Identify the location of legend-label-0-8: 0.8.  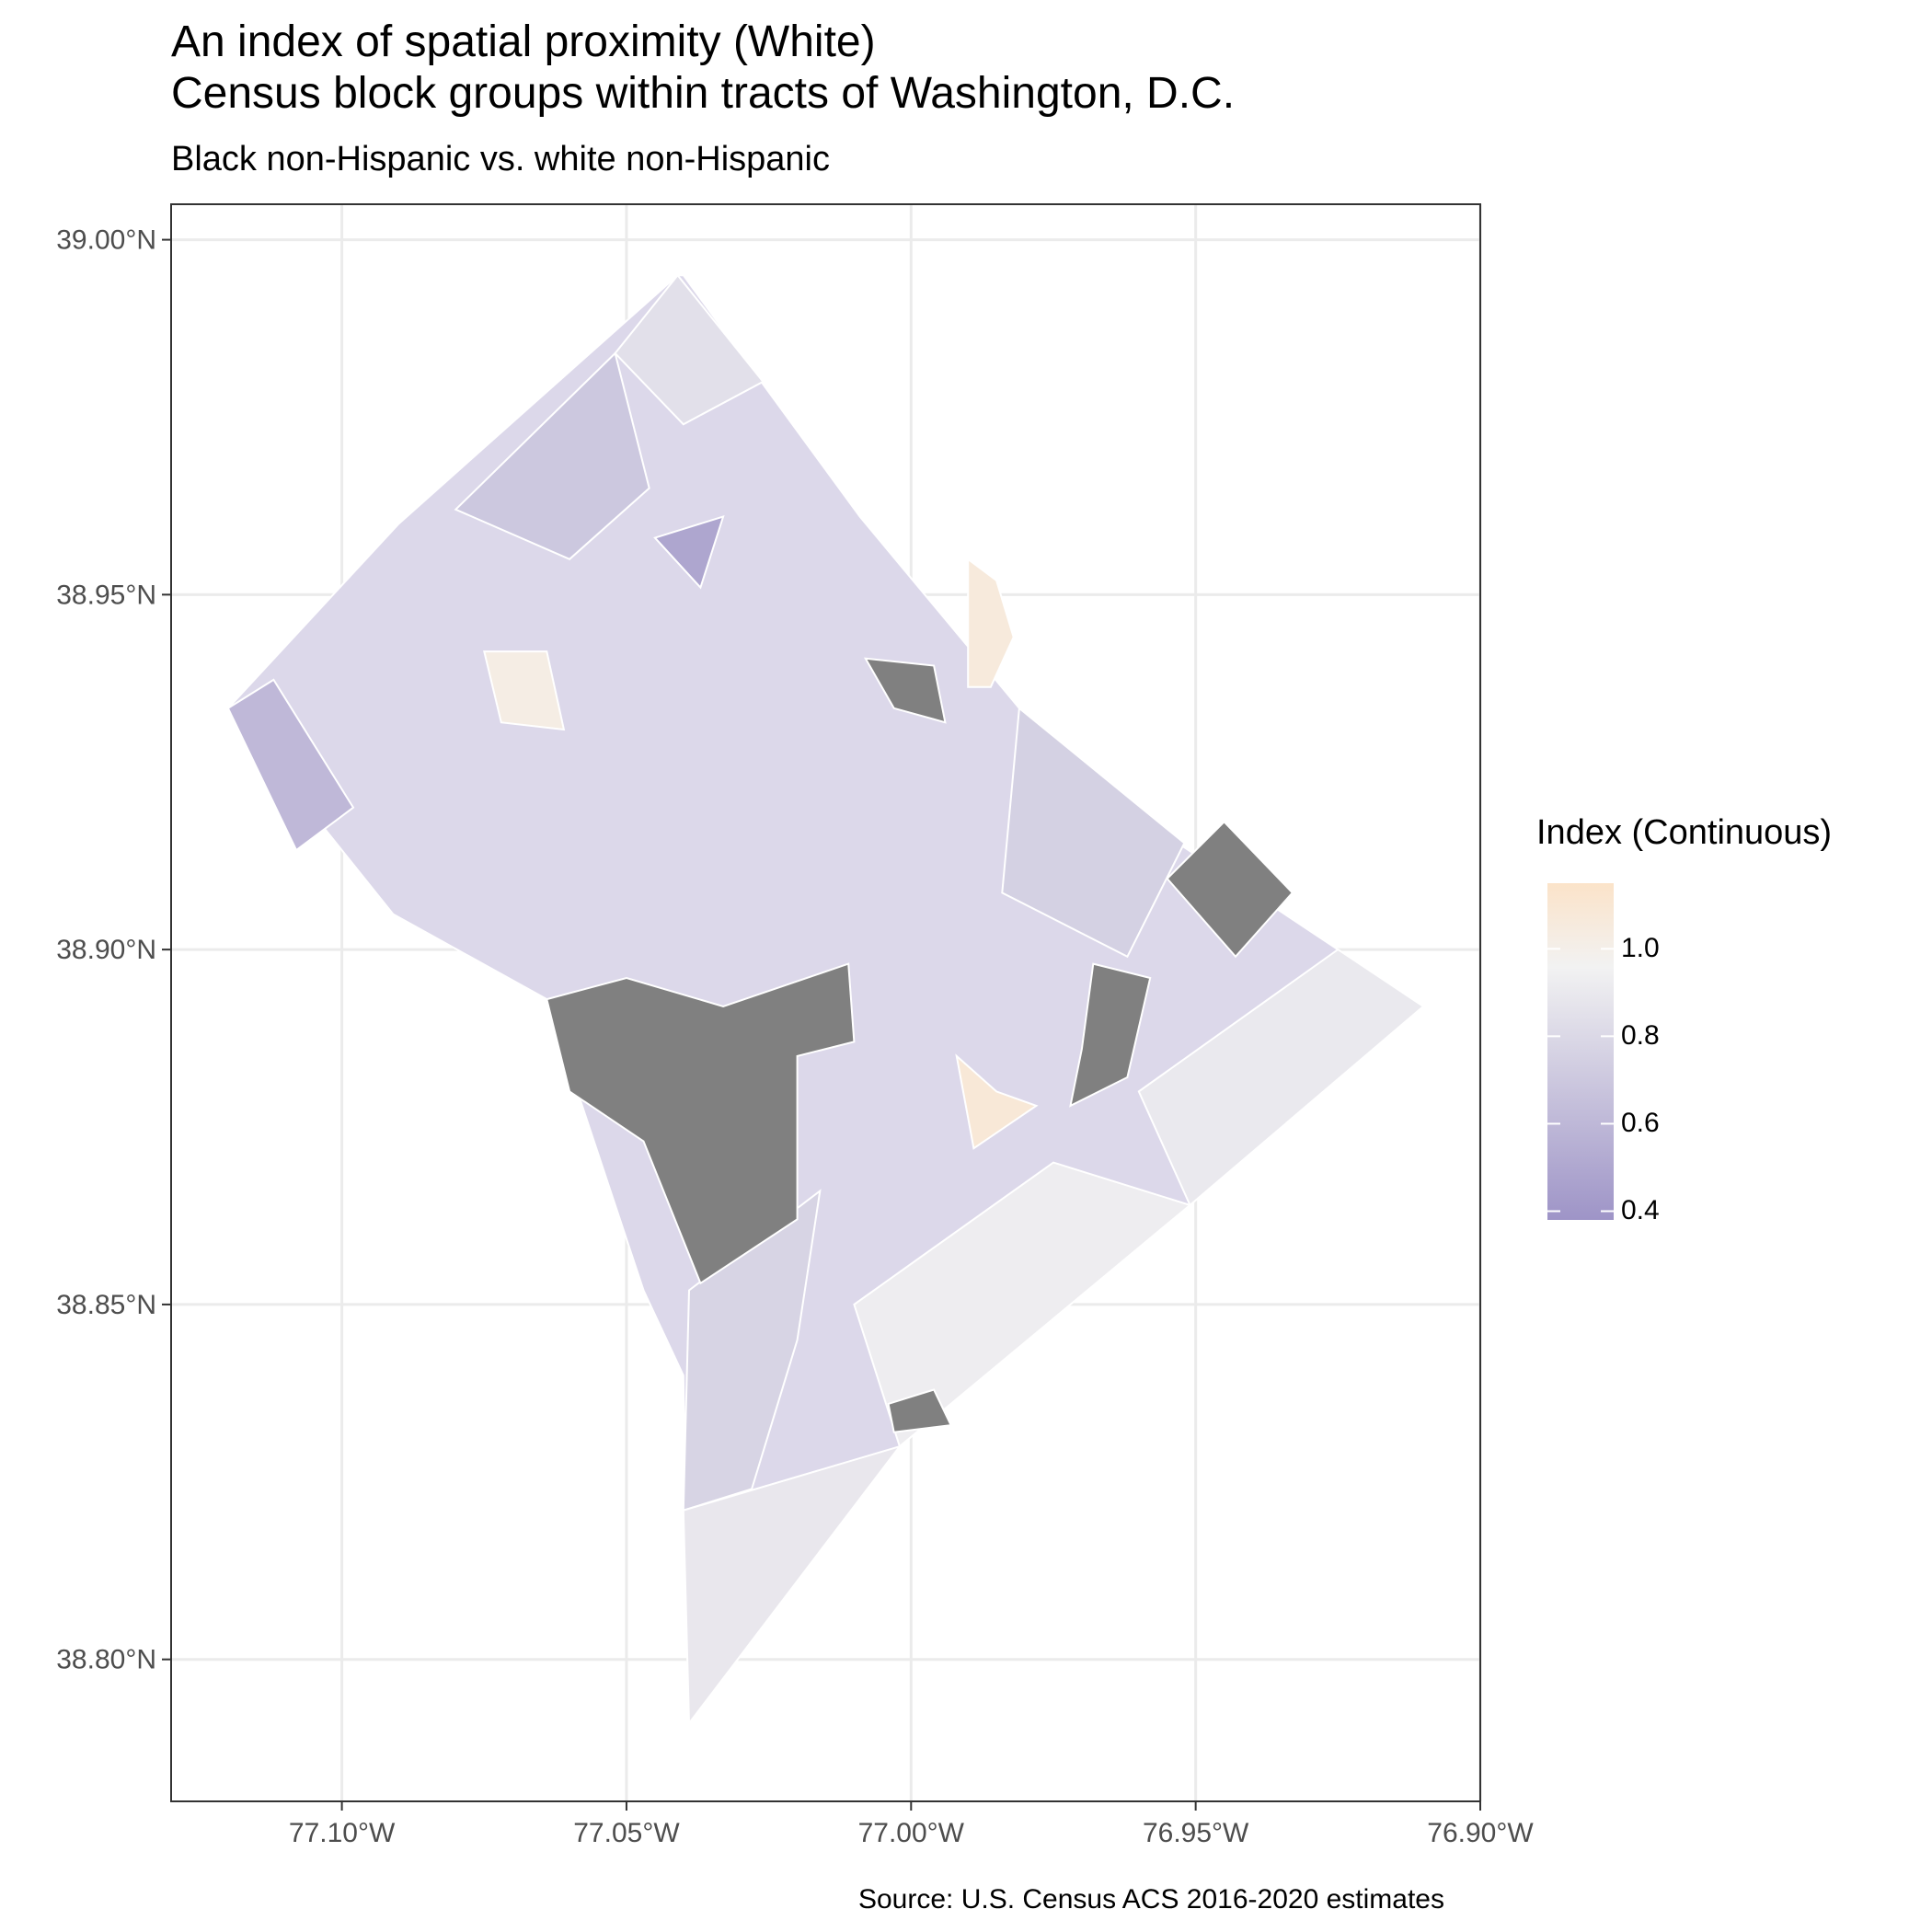
(1640, 1036).